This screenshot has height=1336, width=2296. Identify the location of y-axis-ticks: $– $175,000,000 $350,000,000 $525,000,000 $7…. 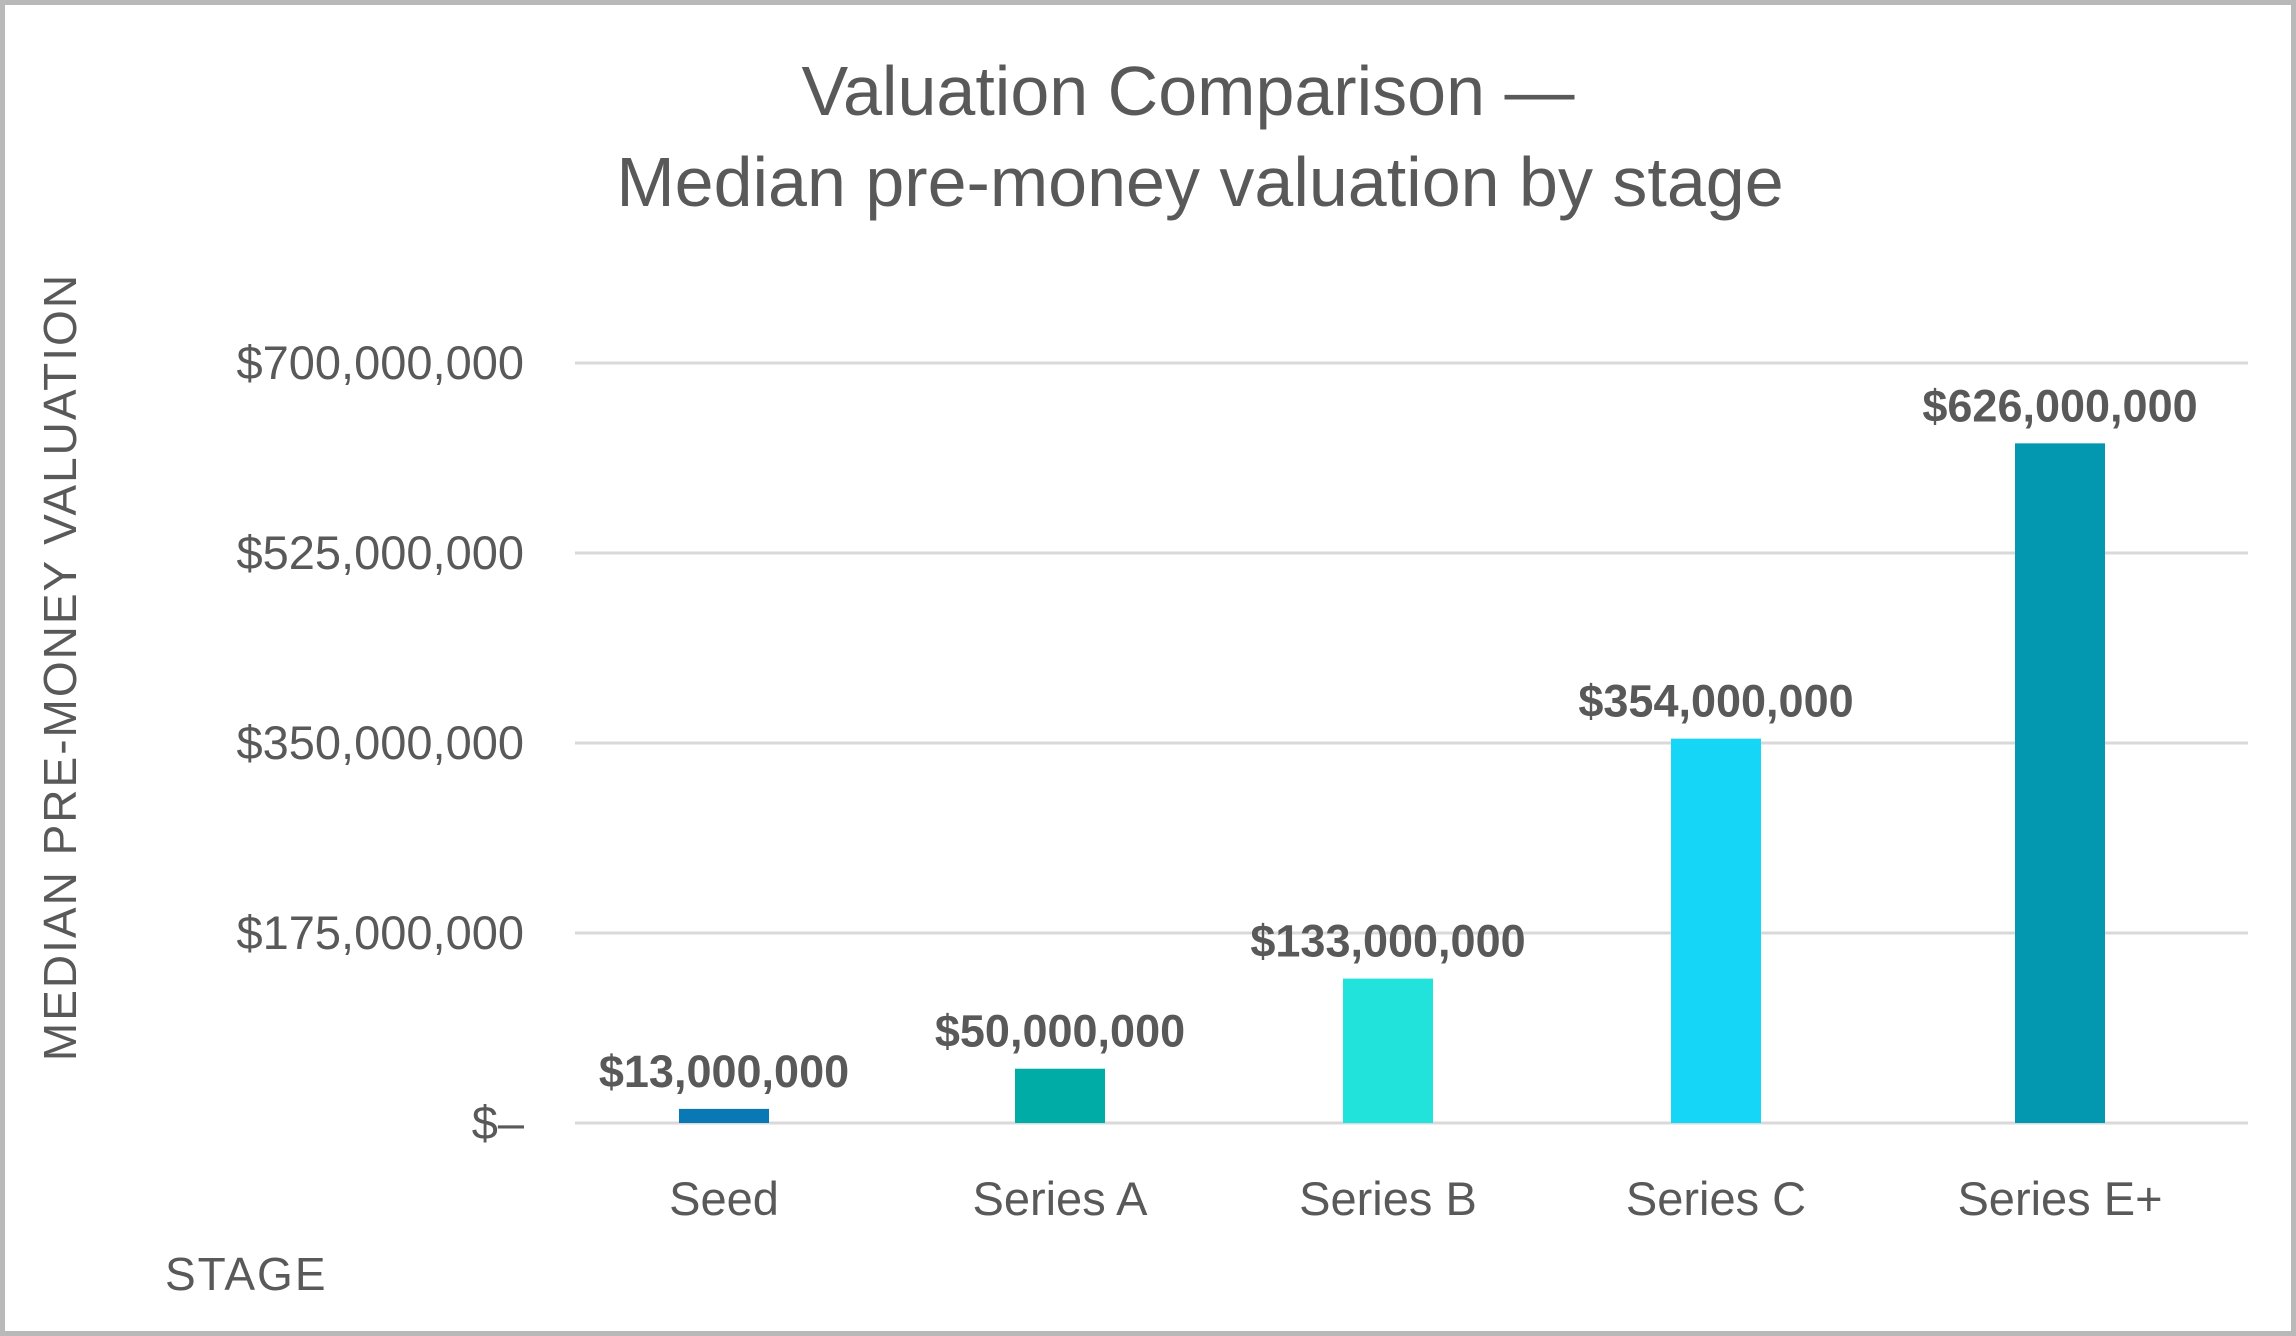
(380, 742).